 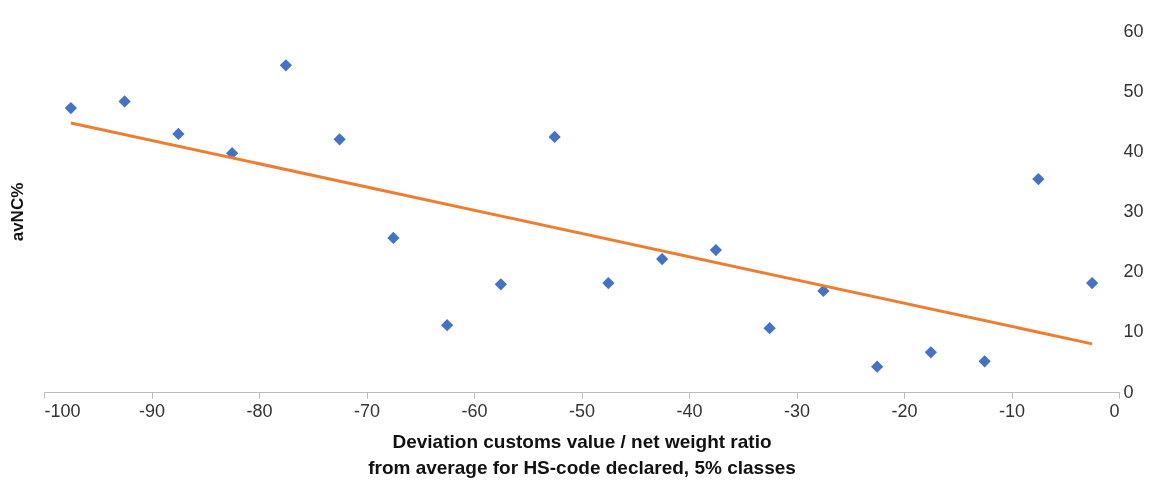 I want to click on y-tick-label: 50, so click(x=1133, y=90).